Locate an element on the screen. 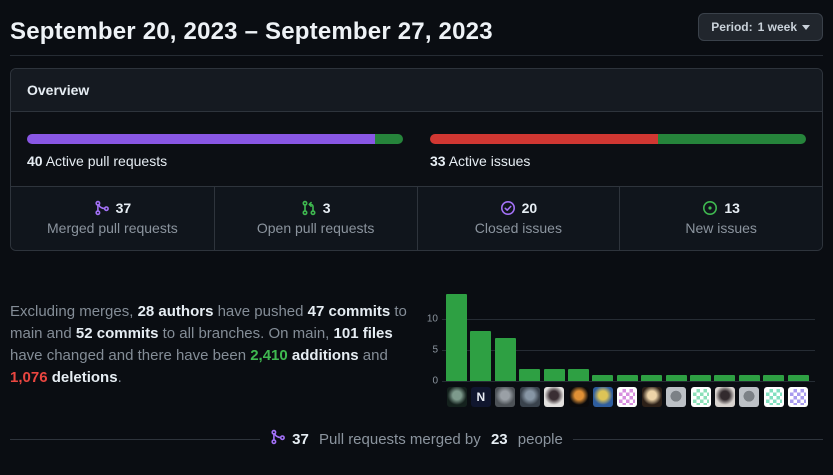 The image size is (833, 475). active-pull-requests-block: 40 Active pull requests is located at coordinates (215, 151).